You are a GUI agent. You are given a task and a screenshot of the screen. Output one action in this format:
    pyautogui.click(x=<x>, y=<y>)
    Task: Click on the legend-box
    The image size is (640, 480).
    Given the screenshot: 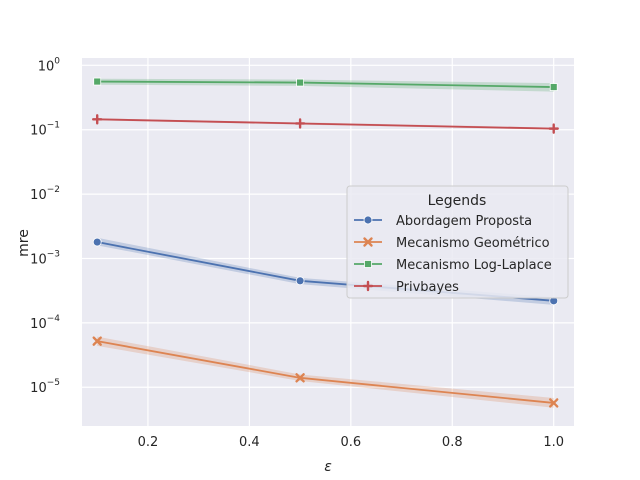 What is the action you would take?
    pyautogui.click(x=457, y=242)
    